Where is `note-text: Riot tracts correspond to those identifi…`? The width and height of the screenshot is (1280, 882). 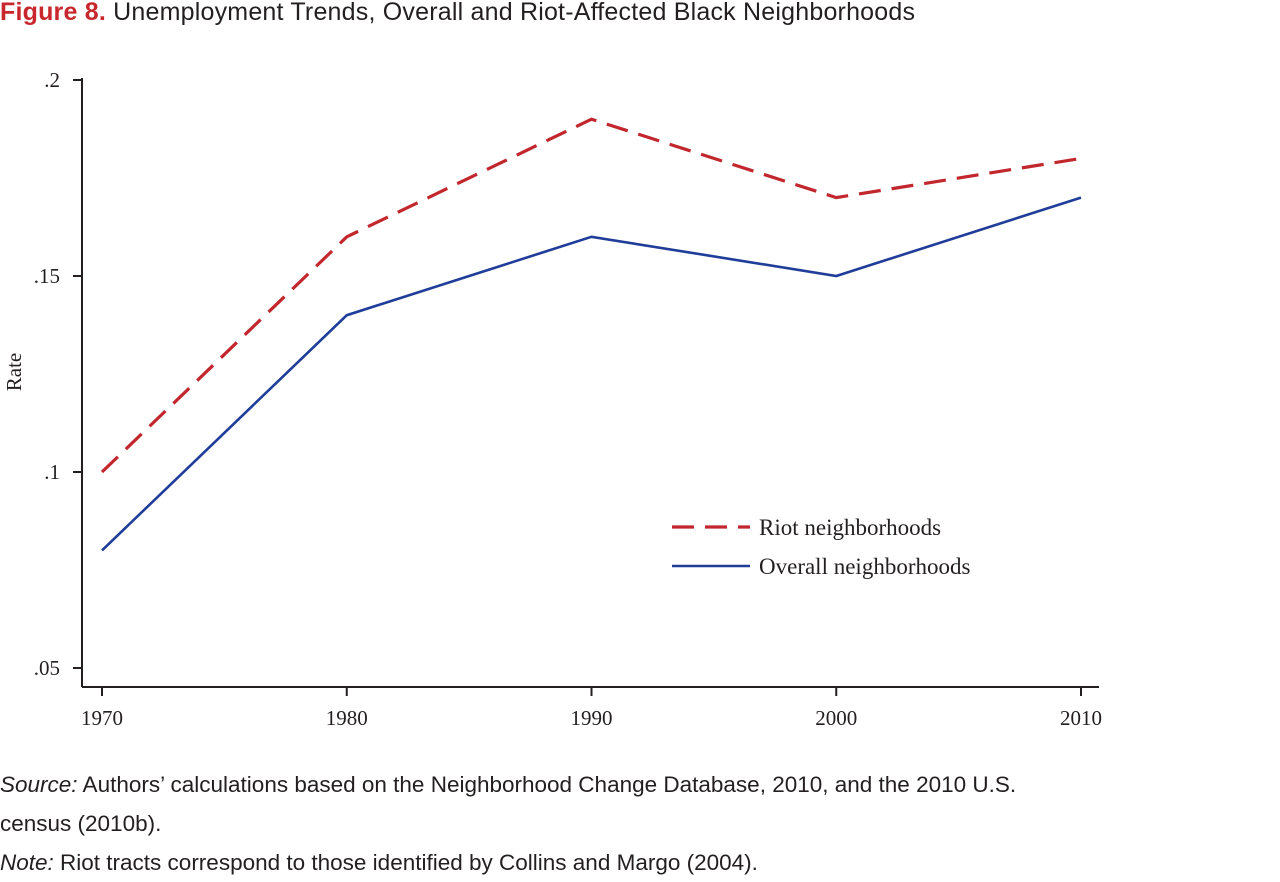
note-text: Riot tracts correspond to those identifi… is located at coordinates (405, 862).